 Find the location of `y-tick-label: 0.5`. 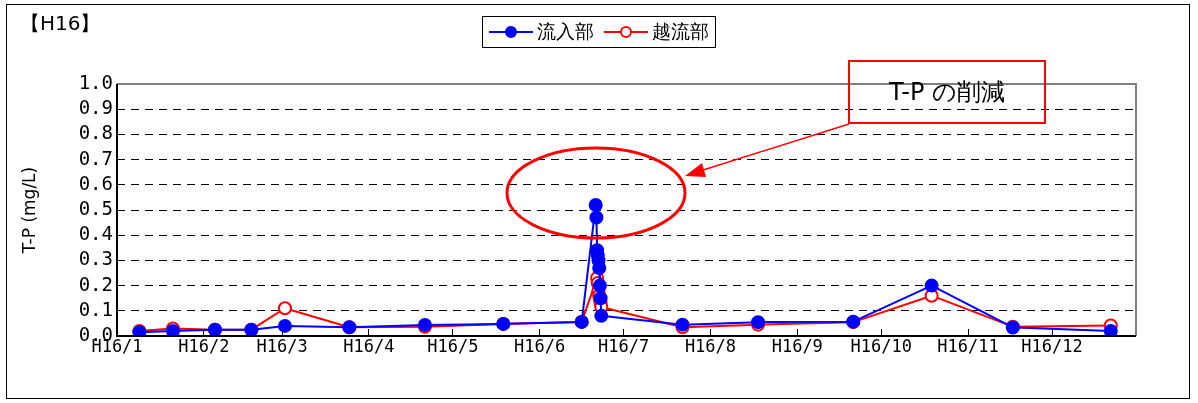

y-tick-label: 0.5 is located at coordinates (95, 207).